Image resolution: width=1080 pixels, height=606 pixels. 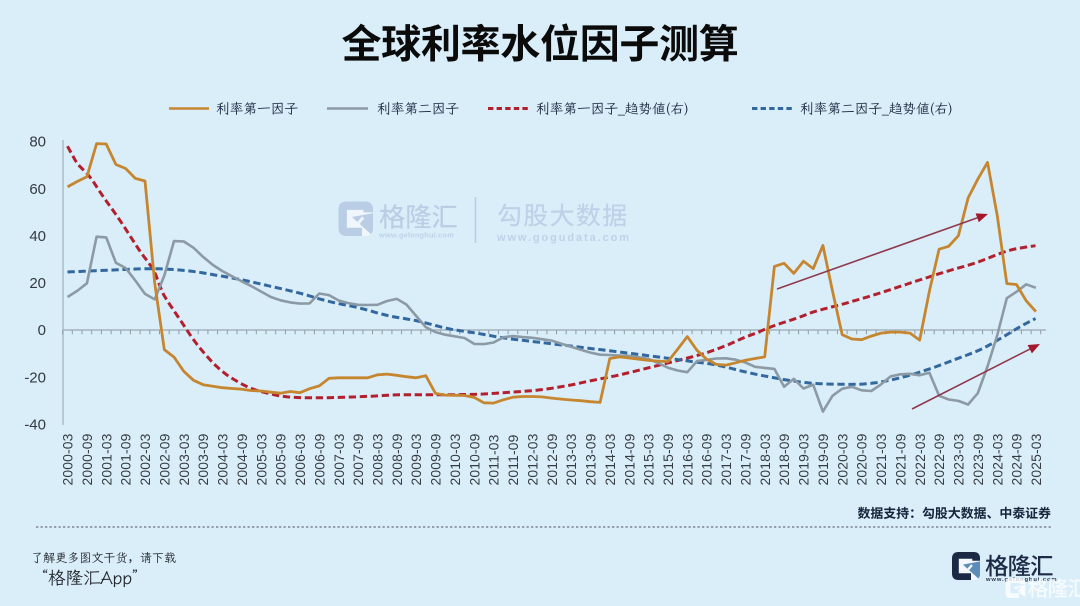 What do you see at coordinates (939, 459) in the screenshot?
I see `svg-text: 2022-09` at bounding box center [939, 459].